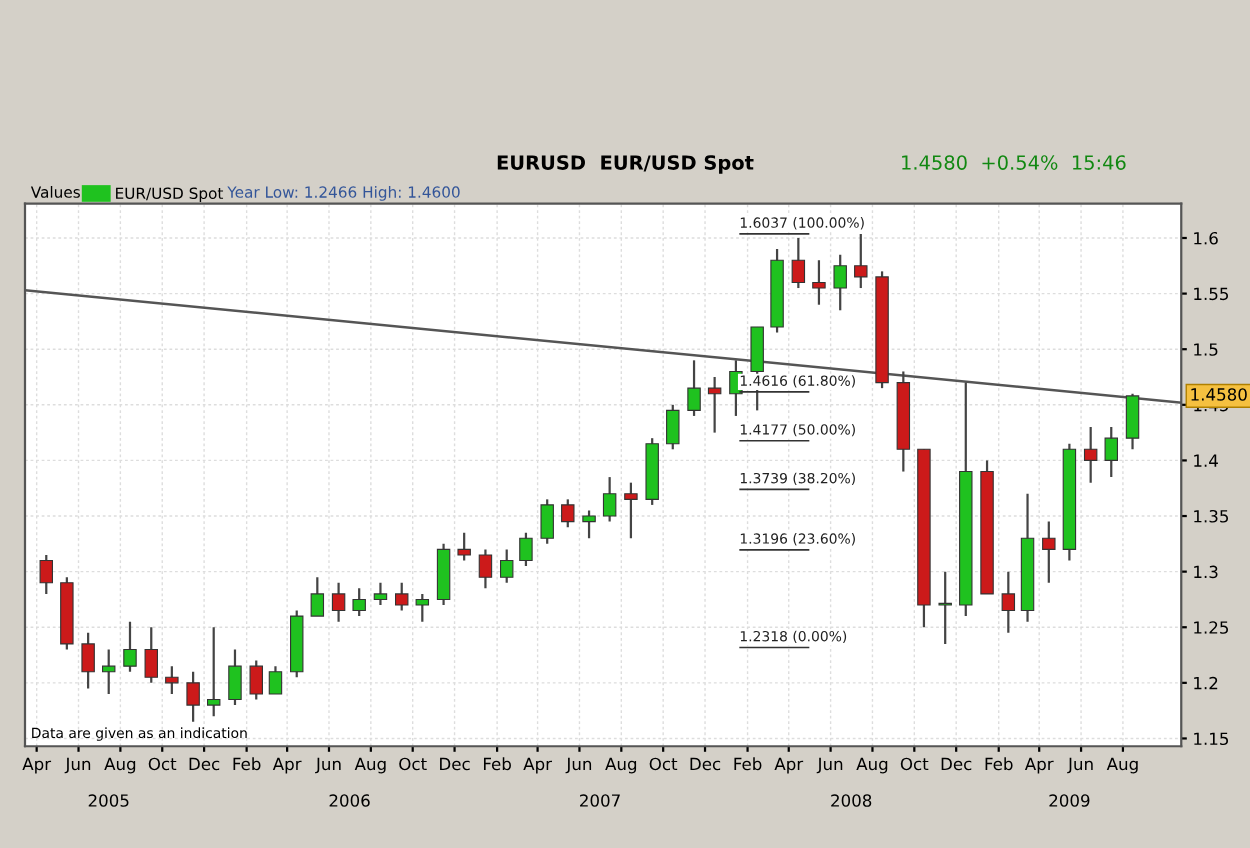 This screenshot has width=1250, height=848. What do you see at coordinates (1014, 162) in the screenshot?
I see `chart-subtitle: 1.4580 +0.54% 15:46` at bounding box center [1014, 162].